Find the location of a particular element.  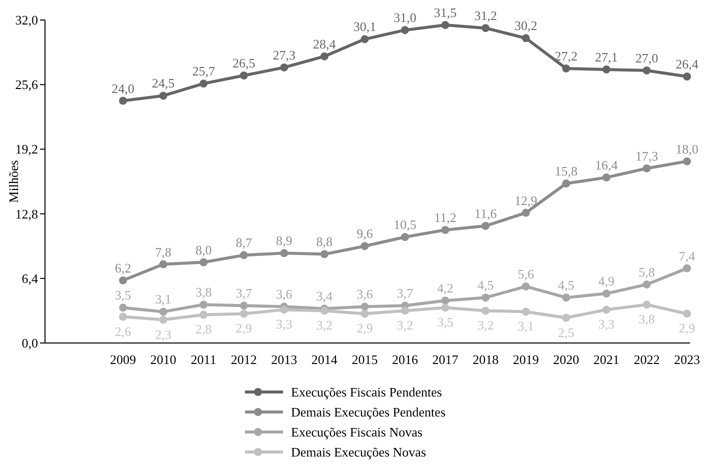

y-axis-title: Milhões is located at coordinates (13, 181).